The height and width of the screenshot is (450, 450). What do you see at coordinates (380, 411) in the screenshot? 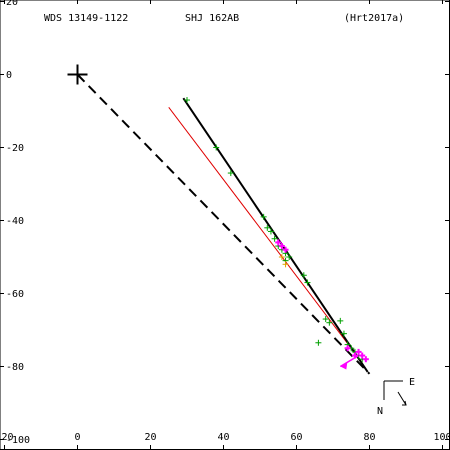
I see `compass-north-label: N` at bounding box center [380, 411].